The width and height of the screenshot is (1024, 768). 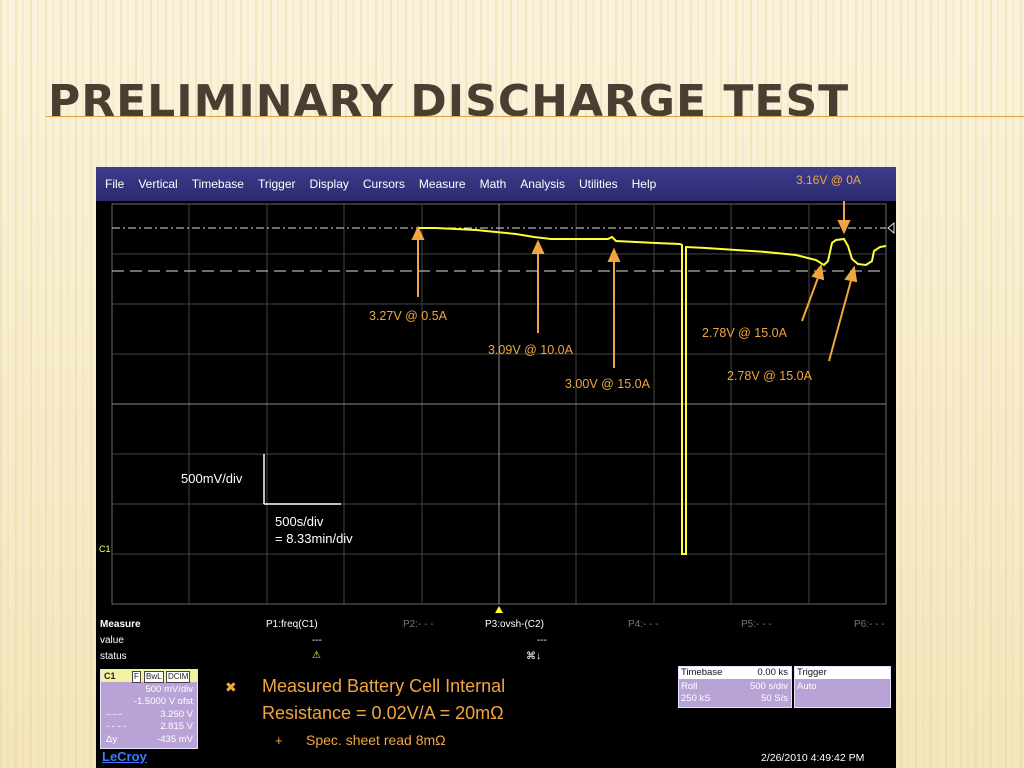 What do you see at coordinates (514, 624) in the screenshot?
I see `measure-p3: P3:ovsh-(C2)` at bounding box center [514, 624].